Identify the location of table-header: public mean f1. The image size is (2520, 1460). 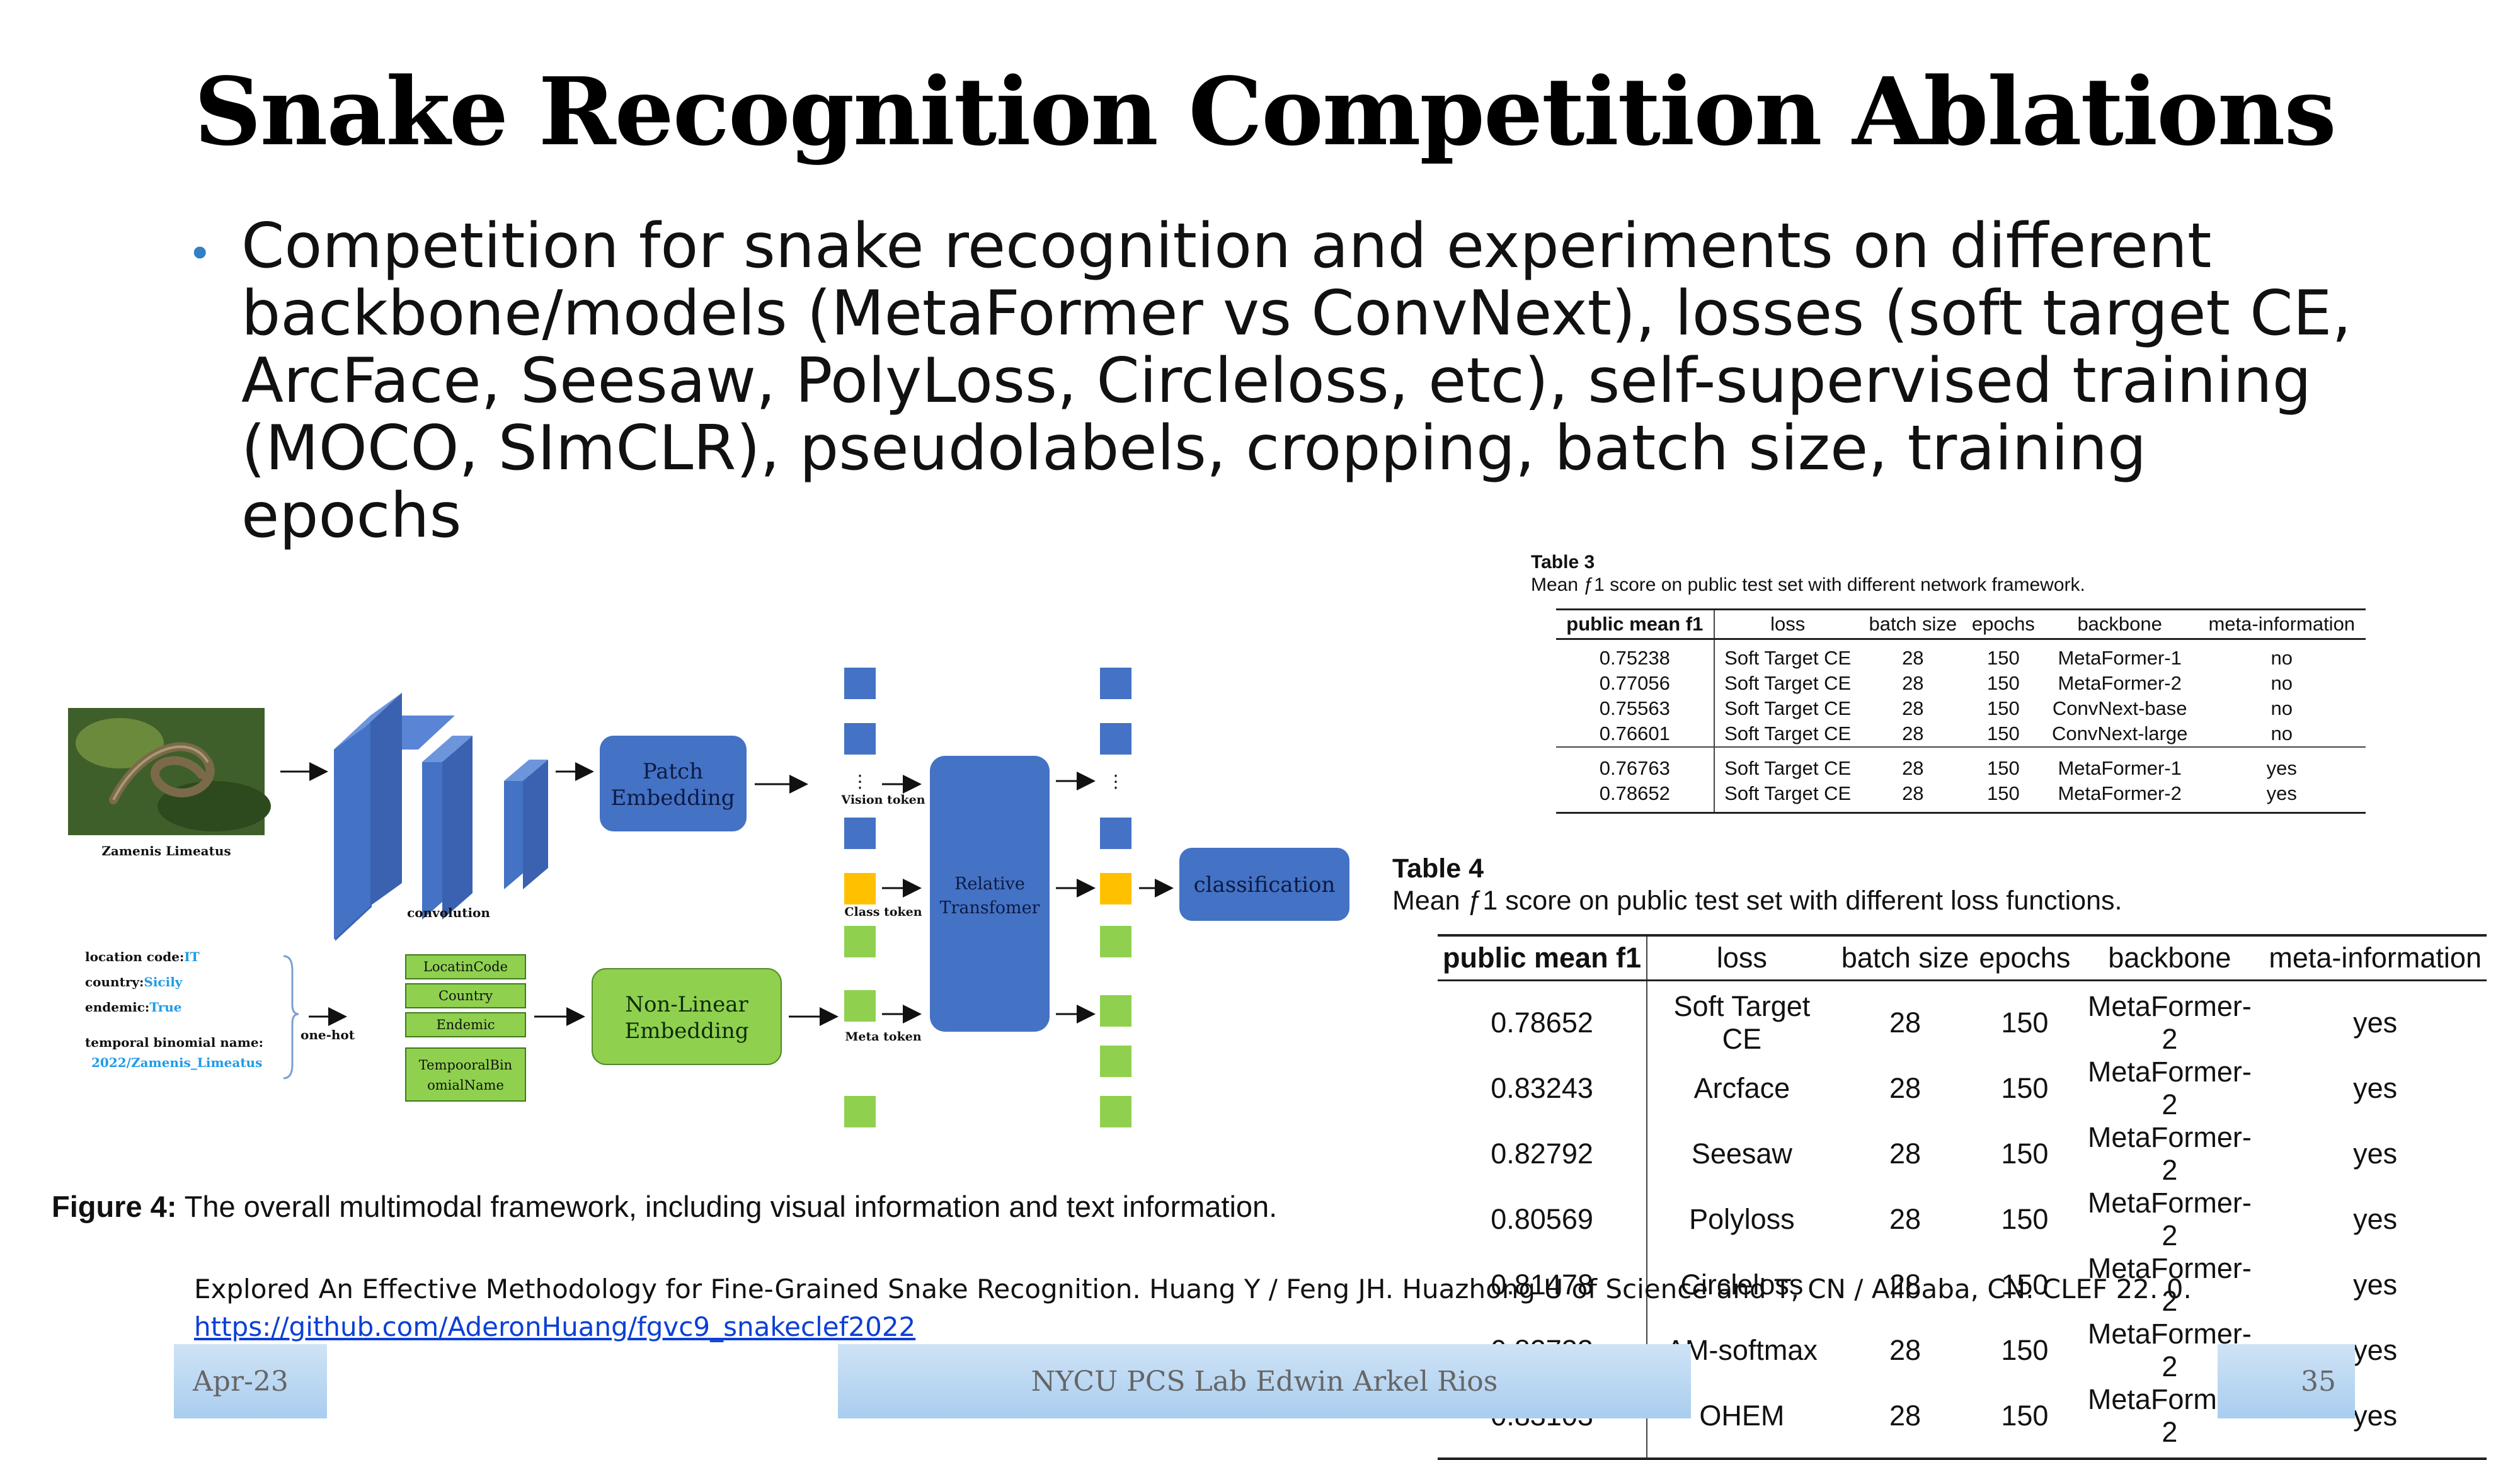
(1542, 958).